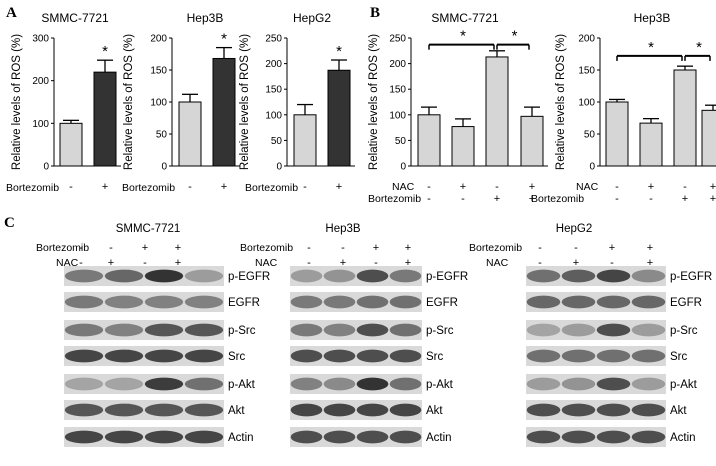 The image size is (716, 466). I want to click on blot-title: SMMC-7721, so click(148, 229).